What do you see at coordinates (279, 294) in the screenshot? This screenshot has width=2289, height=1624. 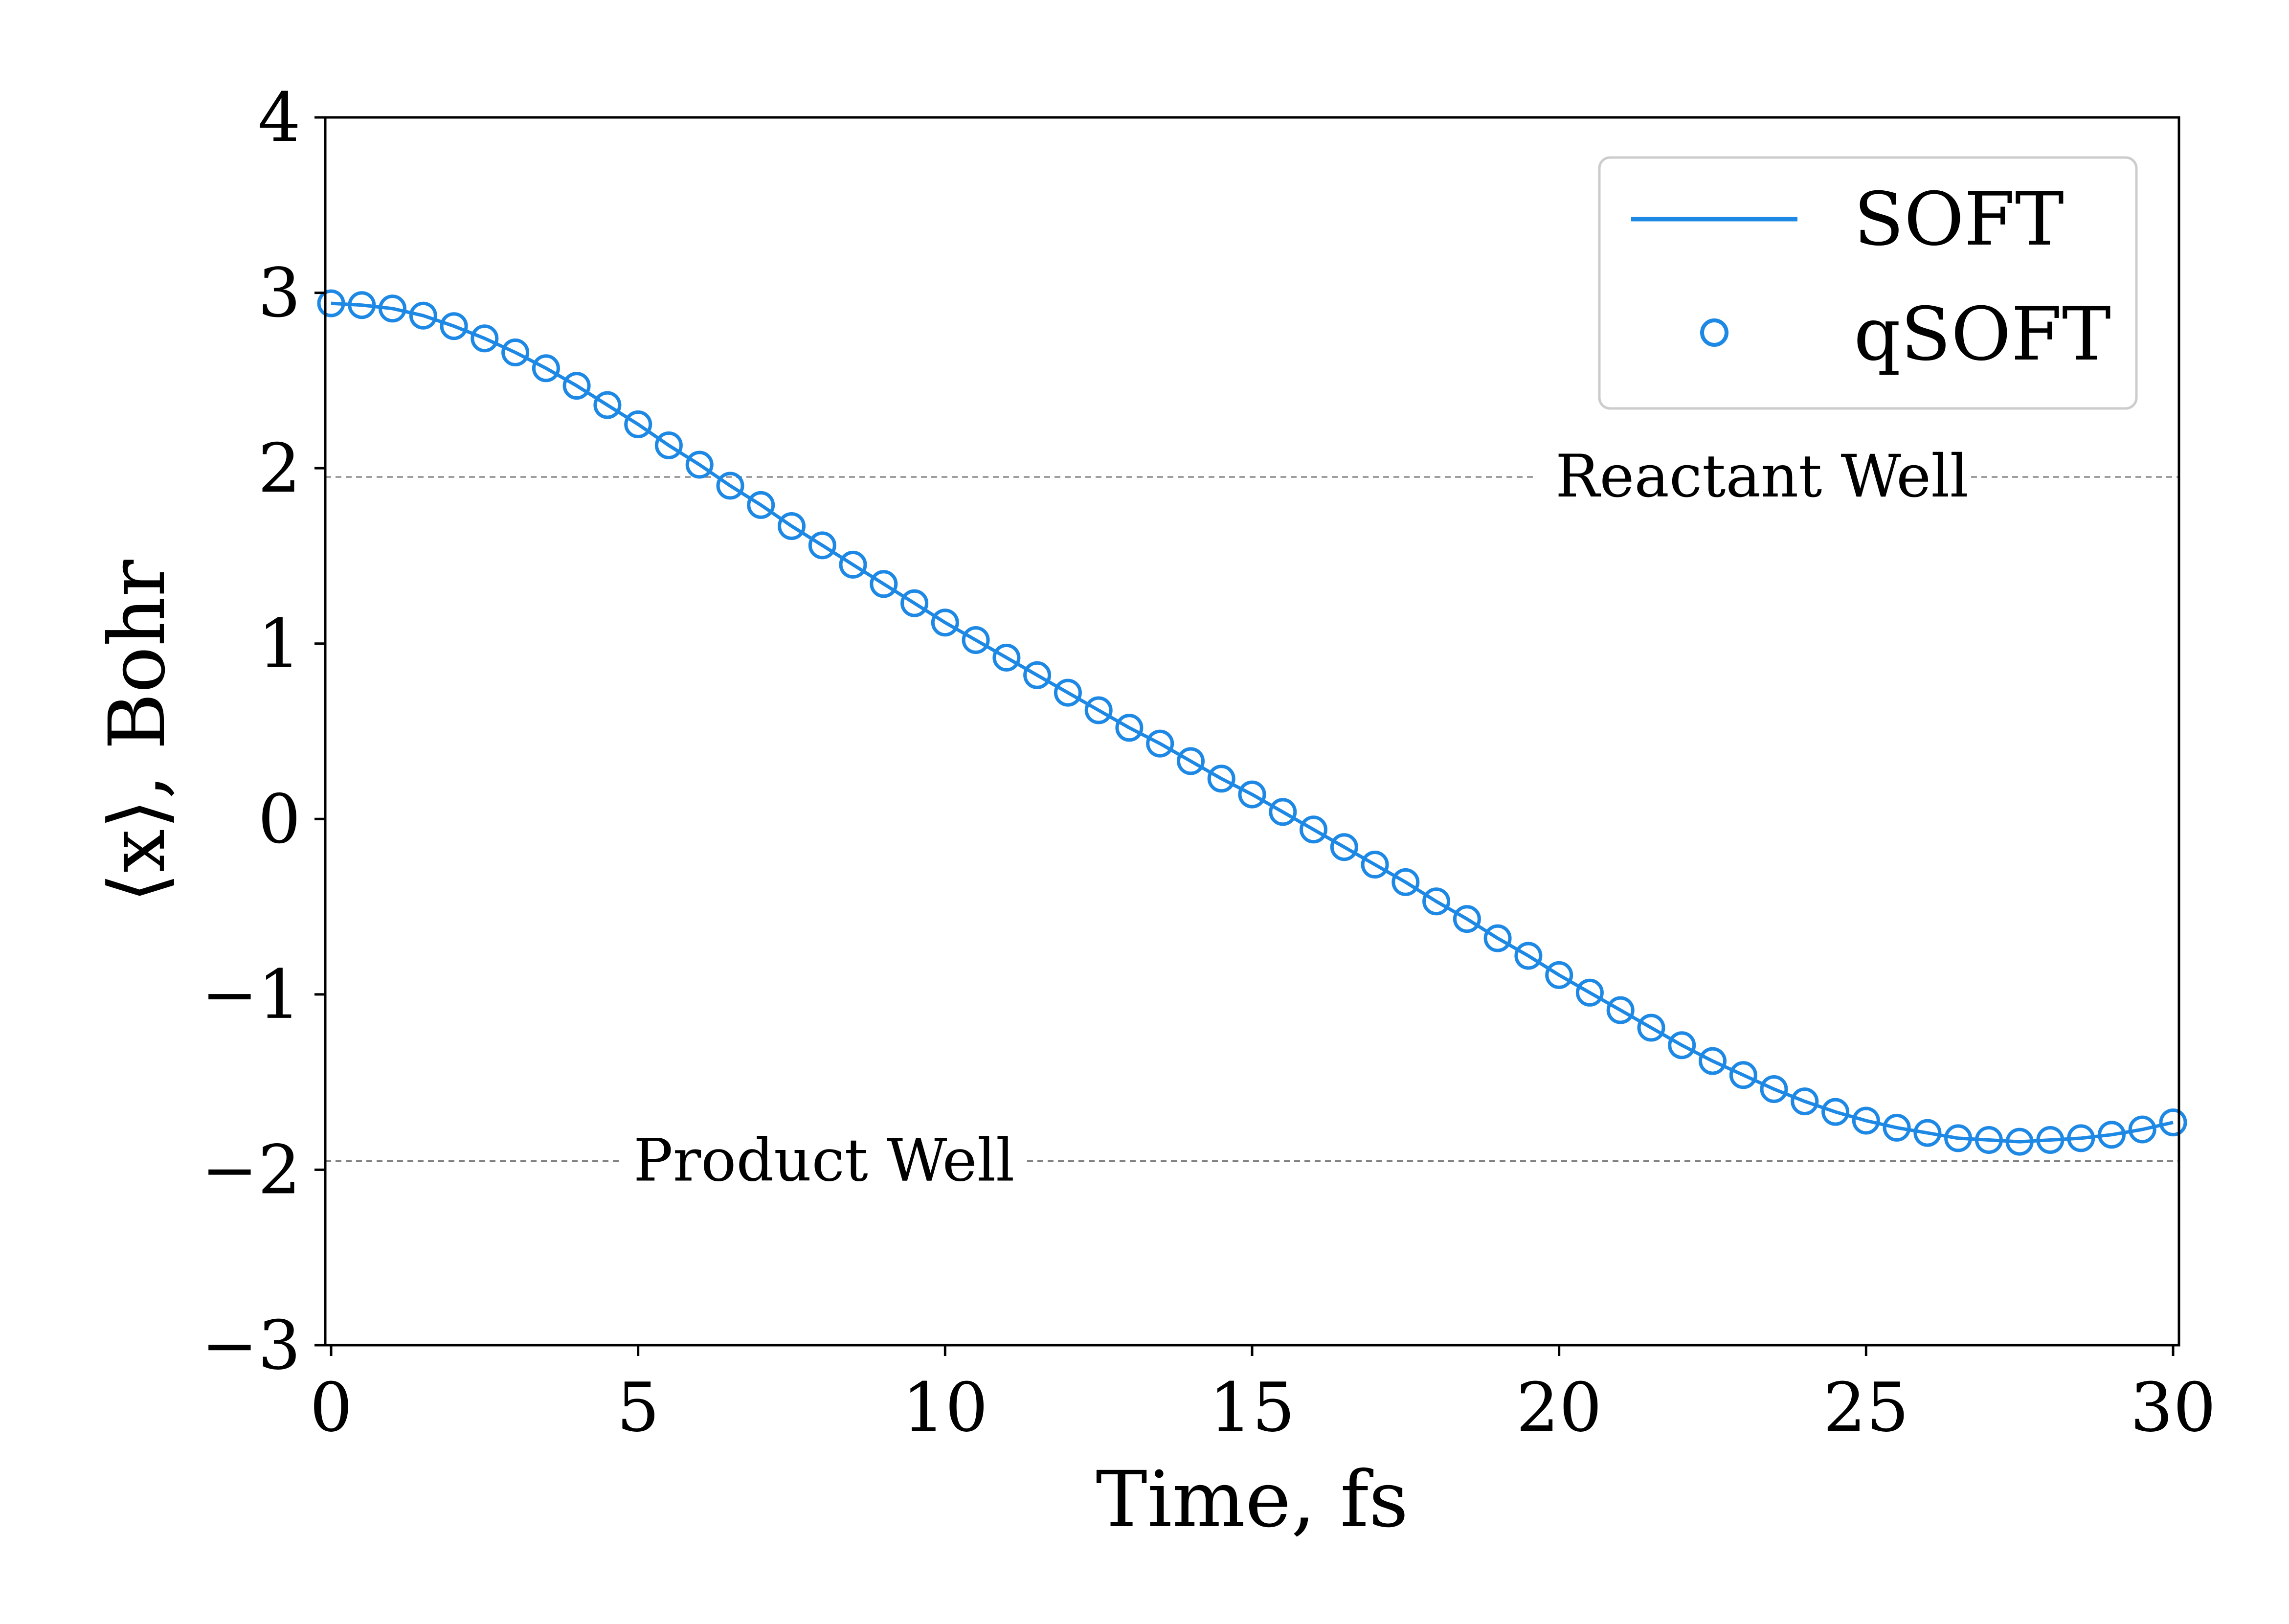 I see `y-tick-label: 3` at bounding box center [279, 294].